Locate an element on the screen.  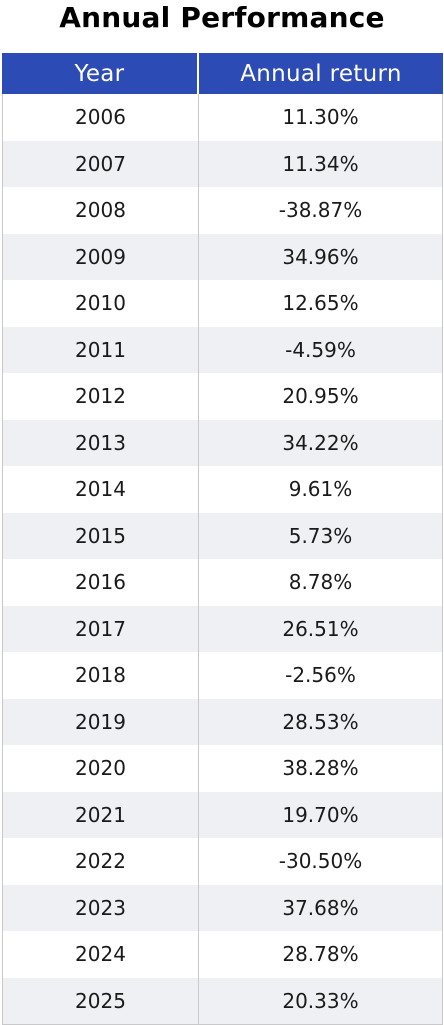
table-row: 2007 11.34% is located at coordinates (222, 163).